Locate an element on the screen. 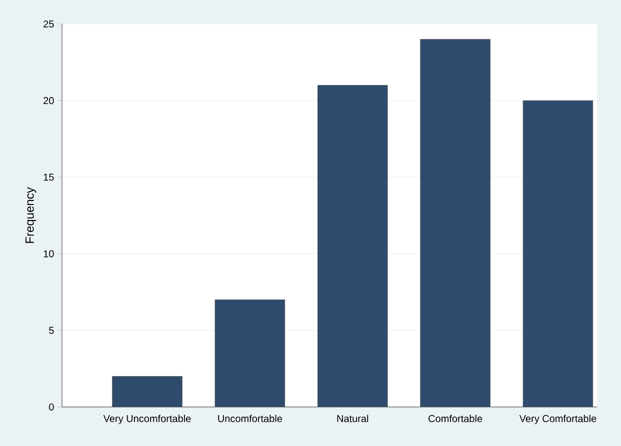 This screenshot has height=446, width=621. y-axis-title: Frequency is located at coordinates (30, 215).